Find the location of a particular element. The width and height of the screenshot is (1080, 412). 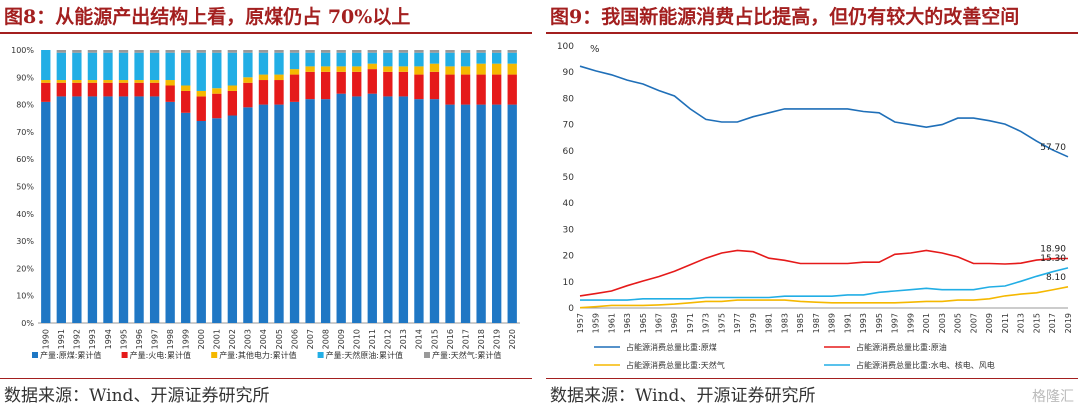

x-tick-label: 1973 is located at coordinates (706, 323).